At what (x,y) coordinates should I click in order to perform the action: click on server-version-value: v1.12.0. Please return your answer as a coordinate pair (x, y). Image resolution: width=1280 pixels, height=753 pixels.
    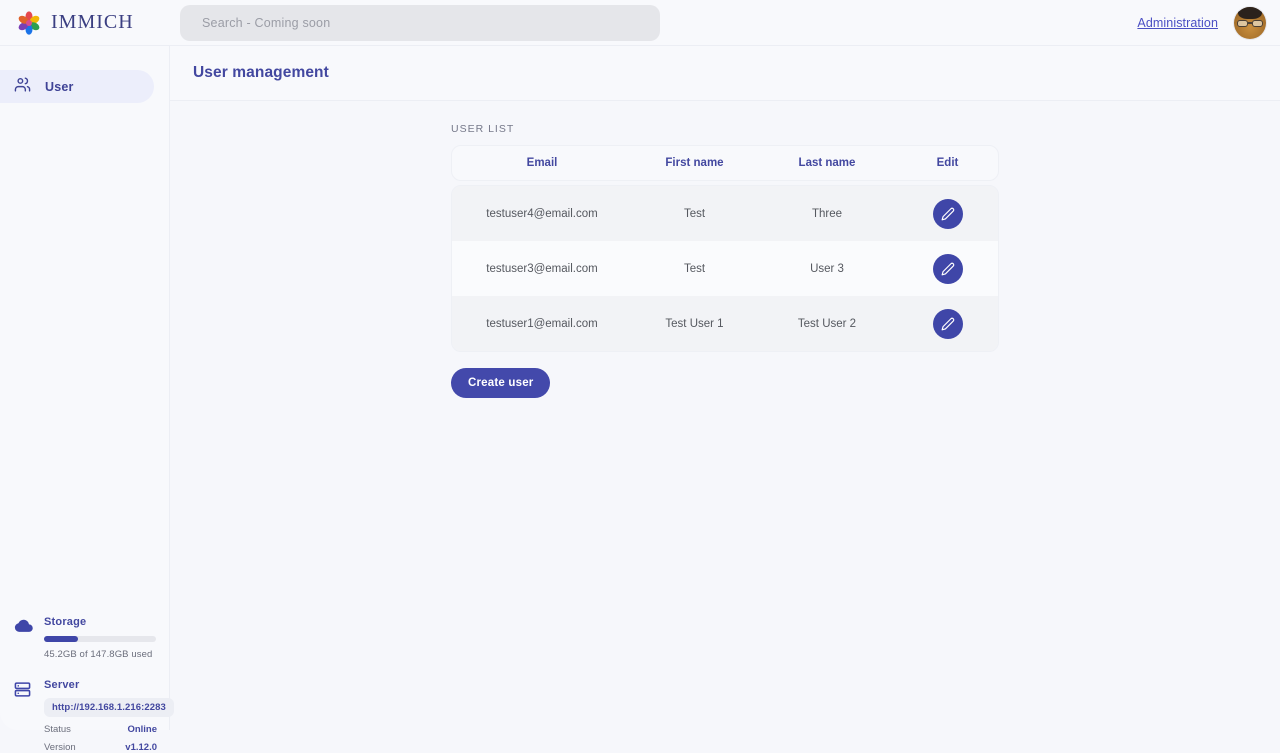
    Looking at the image, I should click on (141, 747).